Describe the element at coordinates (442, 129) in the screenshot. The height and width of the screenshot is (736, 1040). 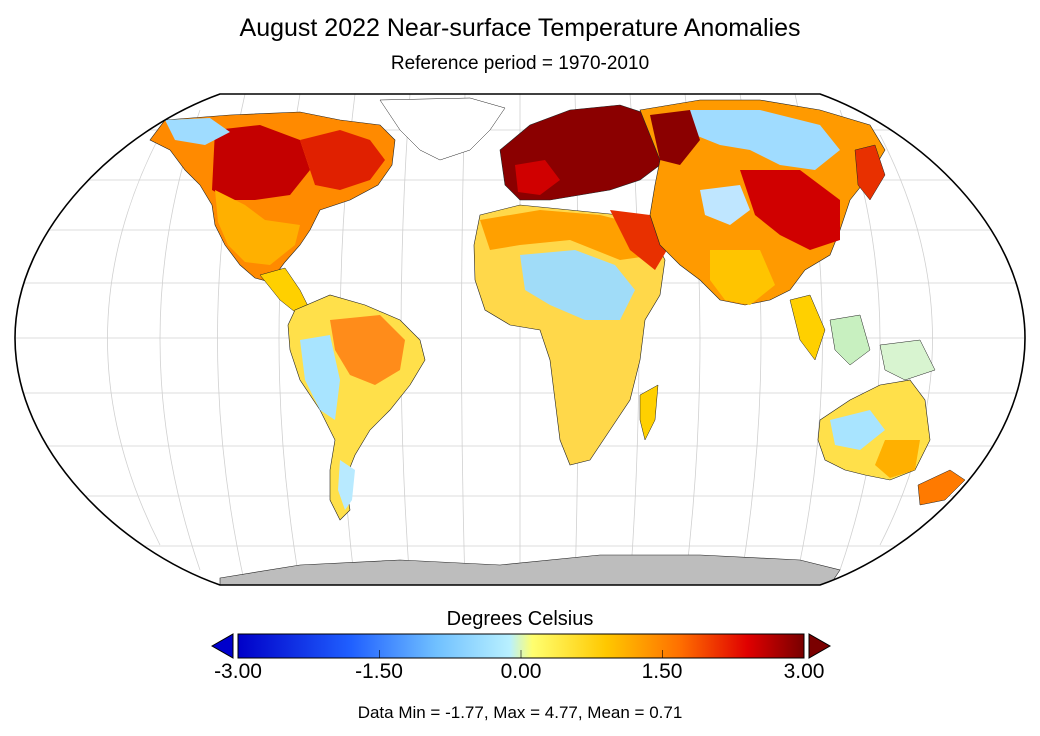
I see `greenland` at that location.